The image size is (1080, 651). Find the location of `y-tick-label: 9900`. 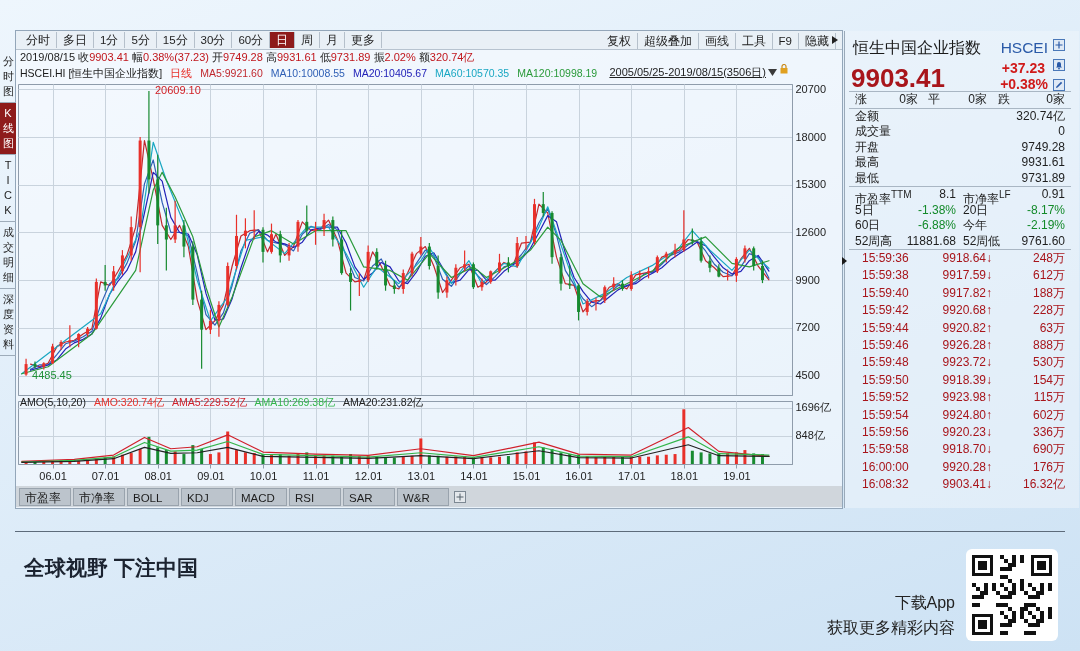

y-tick-label: 9900 is located at coordinates (807, 279).